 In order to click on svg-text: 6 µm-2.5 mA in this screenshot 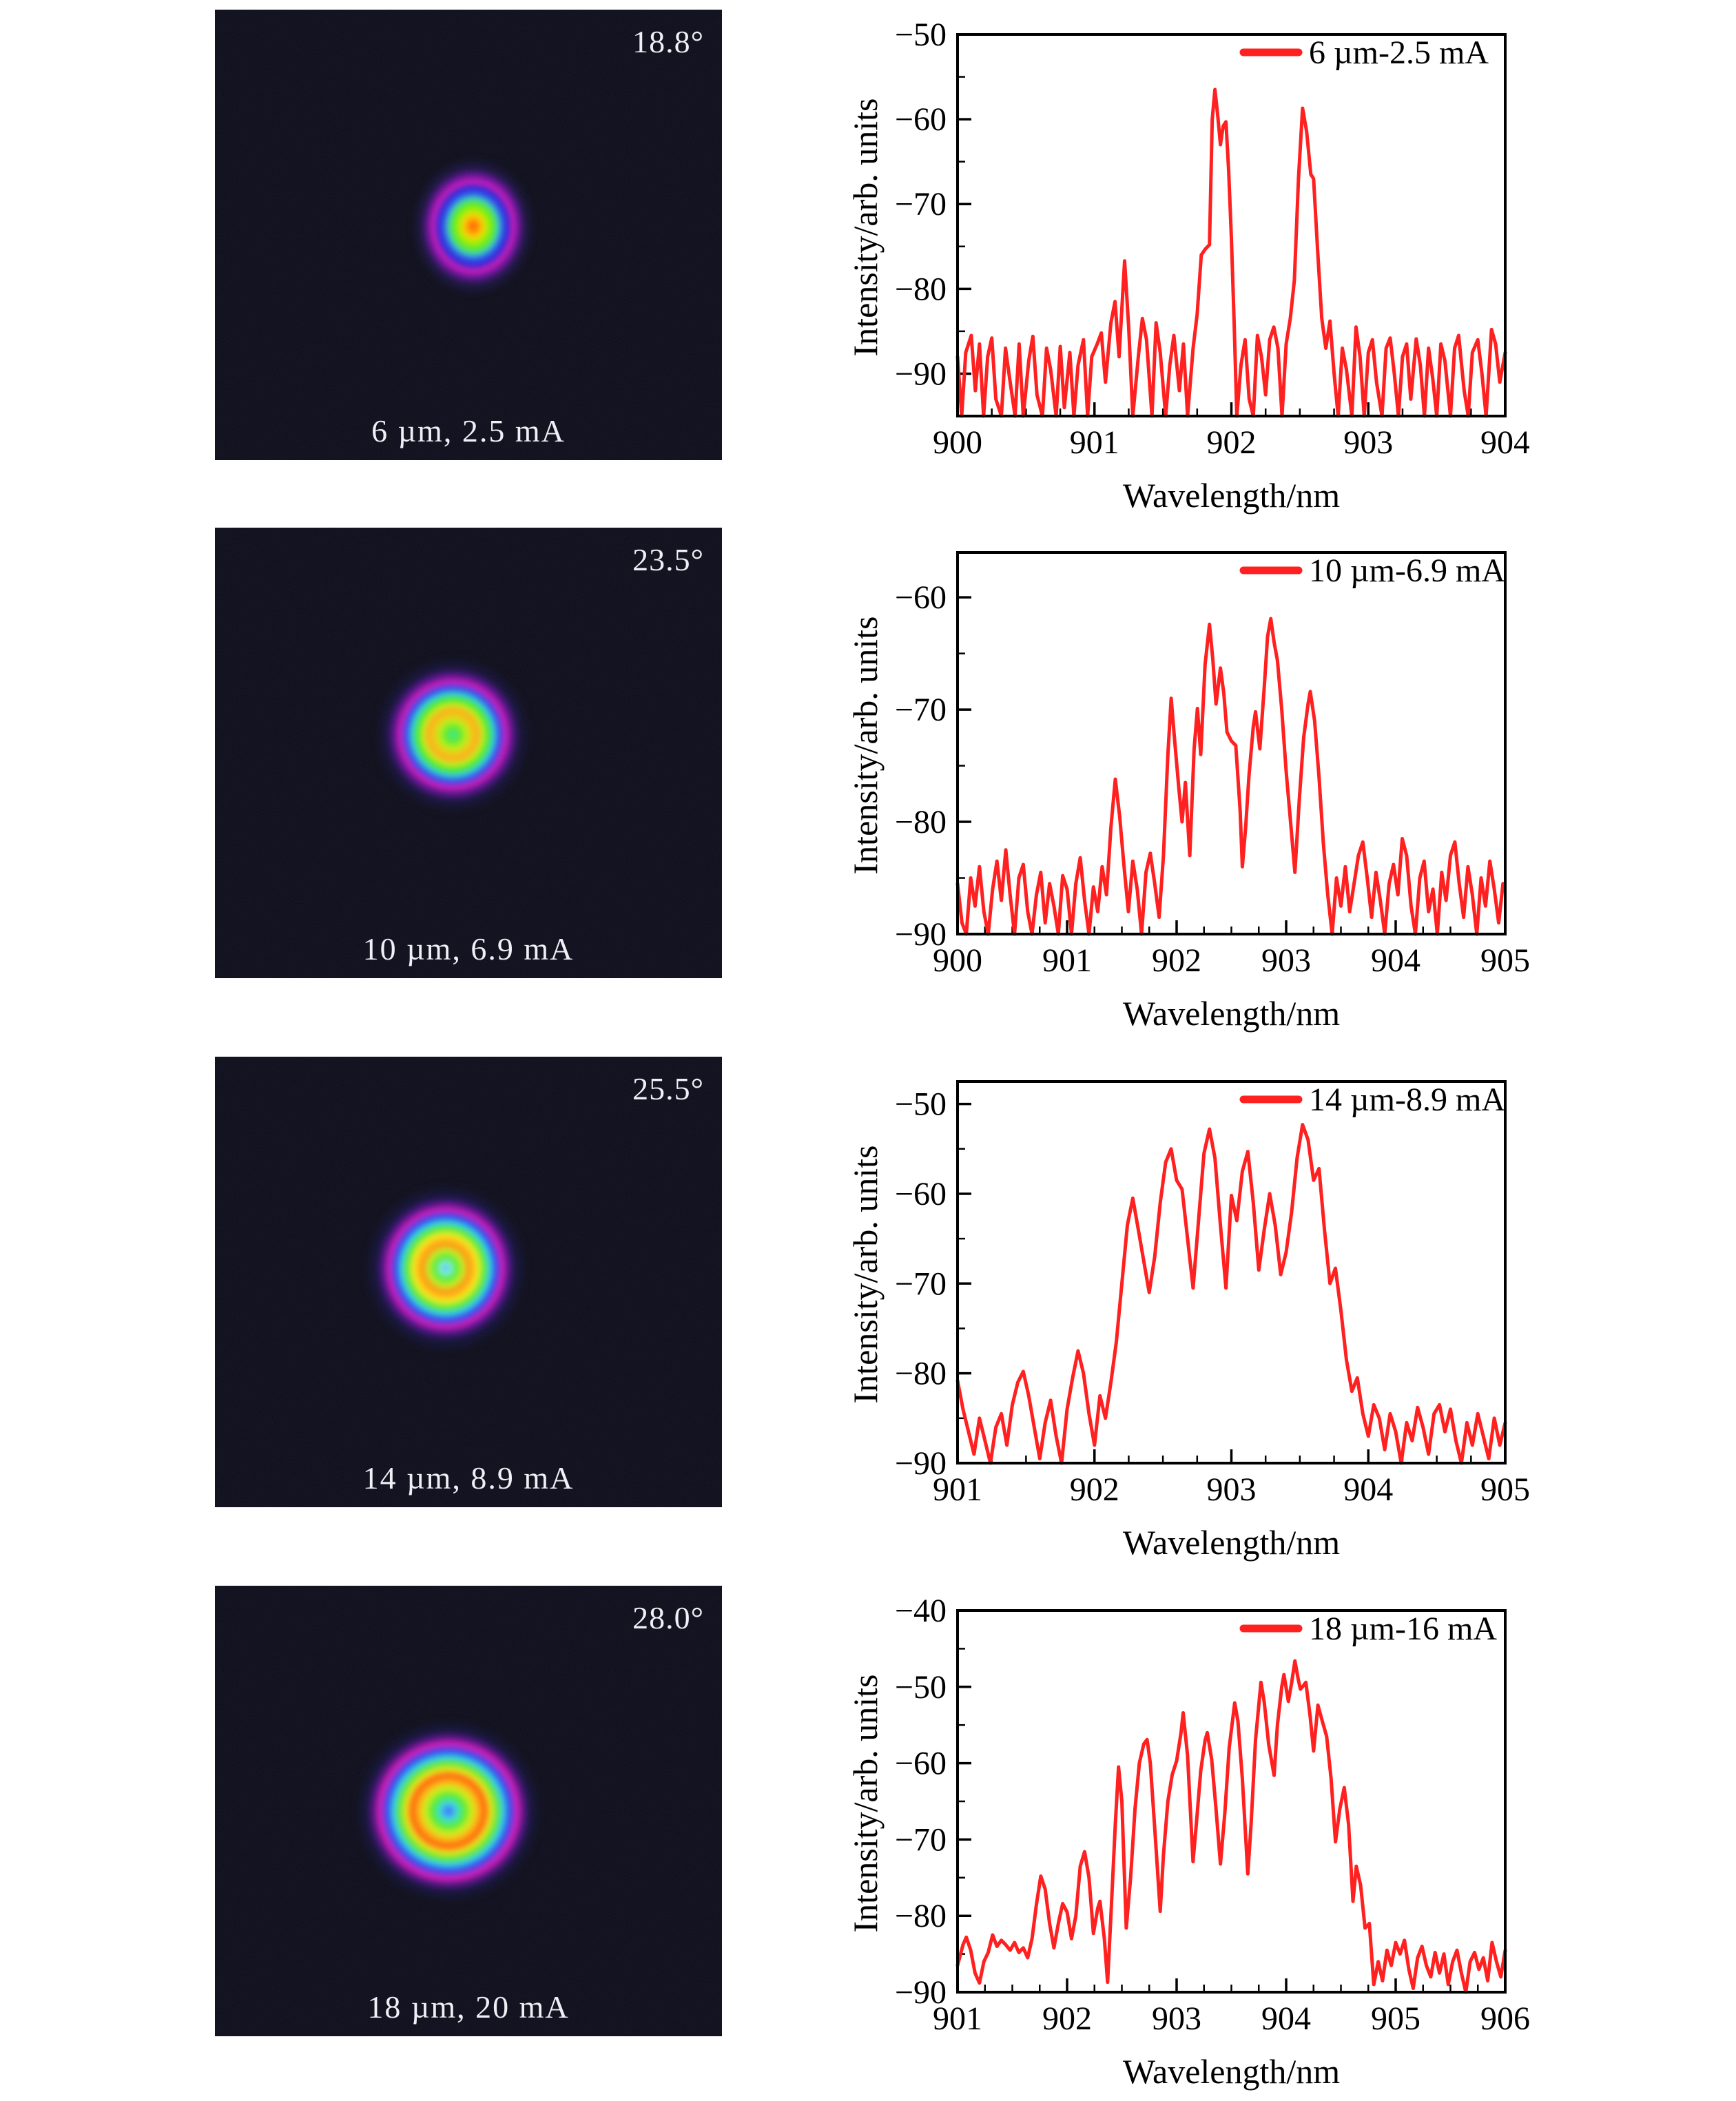, I will do `click(1399, 52)`.